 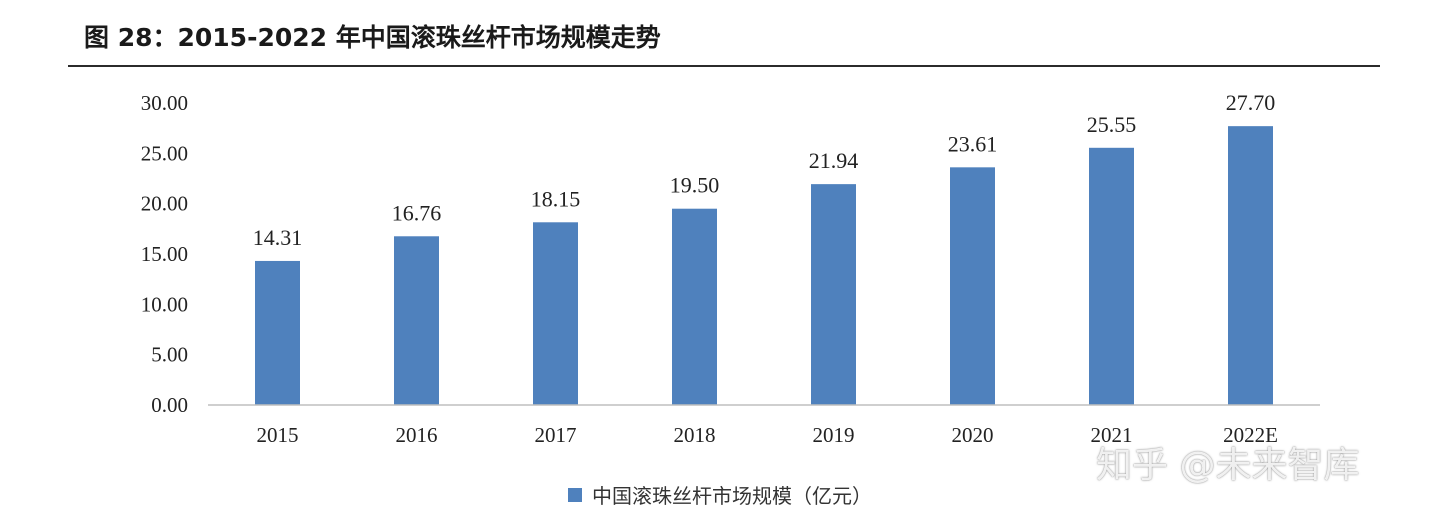 What do you see at coordinates (169, 355) in the screenshot?
I see `y-tick-label: 5.00` at bounding box center [169, 355].